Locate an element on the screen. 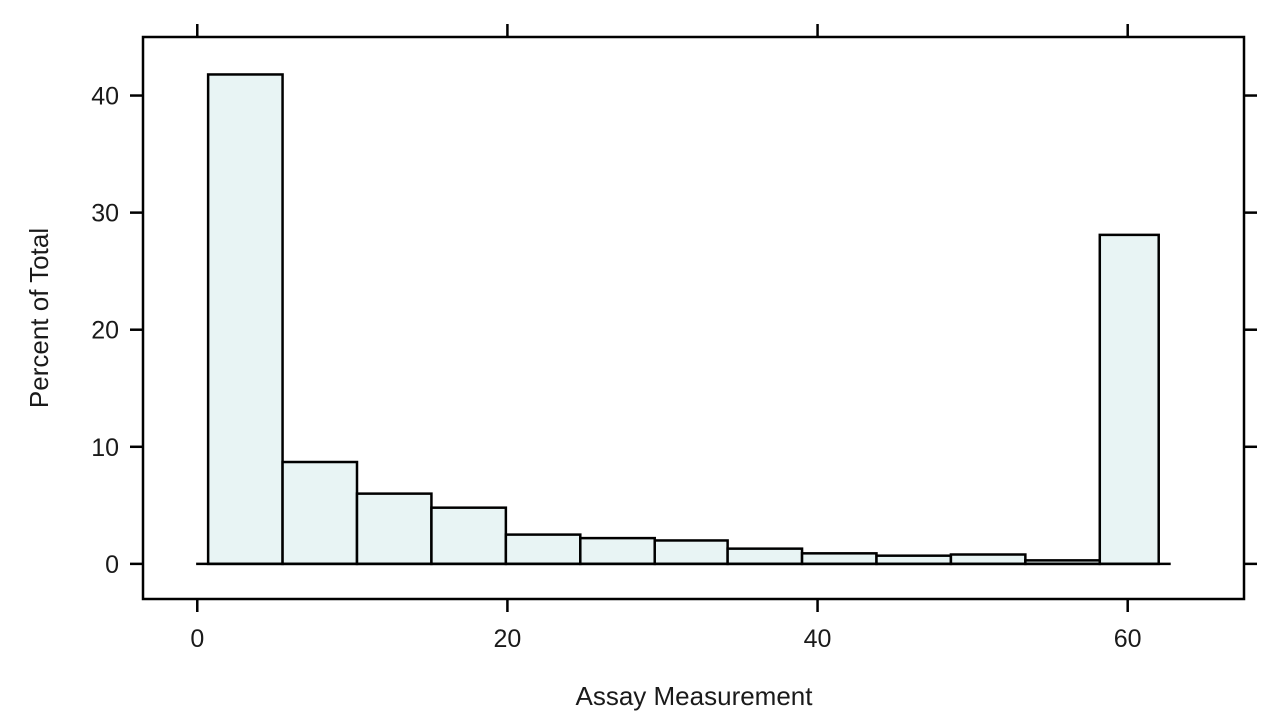 This screenshot has height=724, width=1272. x-tick-label: 40 is located at coordinates (818, 639).